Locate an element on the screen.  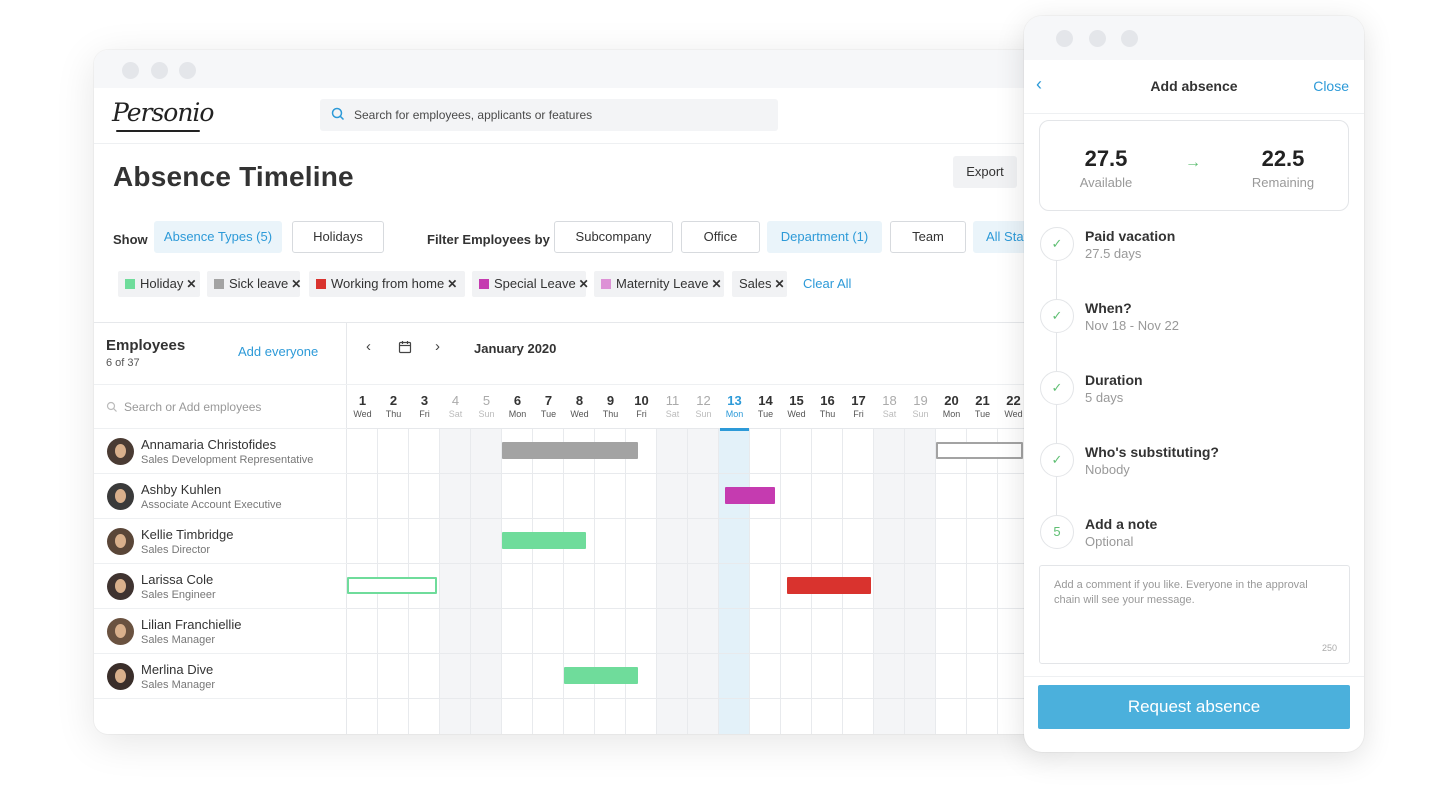
previous-month-button: ‹ is located at coordinates (368, 346).